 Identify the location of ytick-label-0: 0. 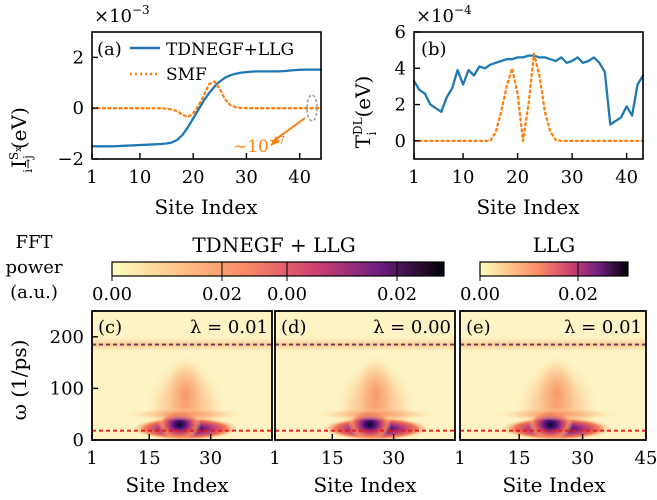
(400, 141).